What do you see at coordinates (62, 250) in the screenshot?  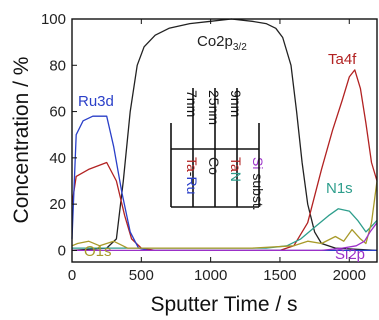 I see `y-tick-label: 0` at bounding box center [62, 250].